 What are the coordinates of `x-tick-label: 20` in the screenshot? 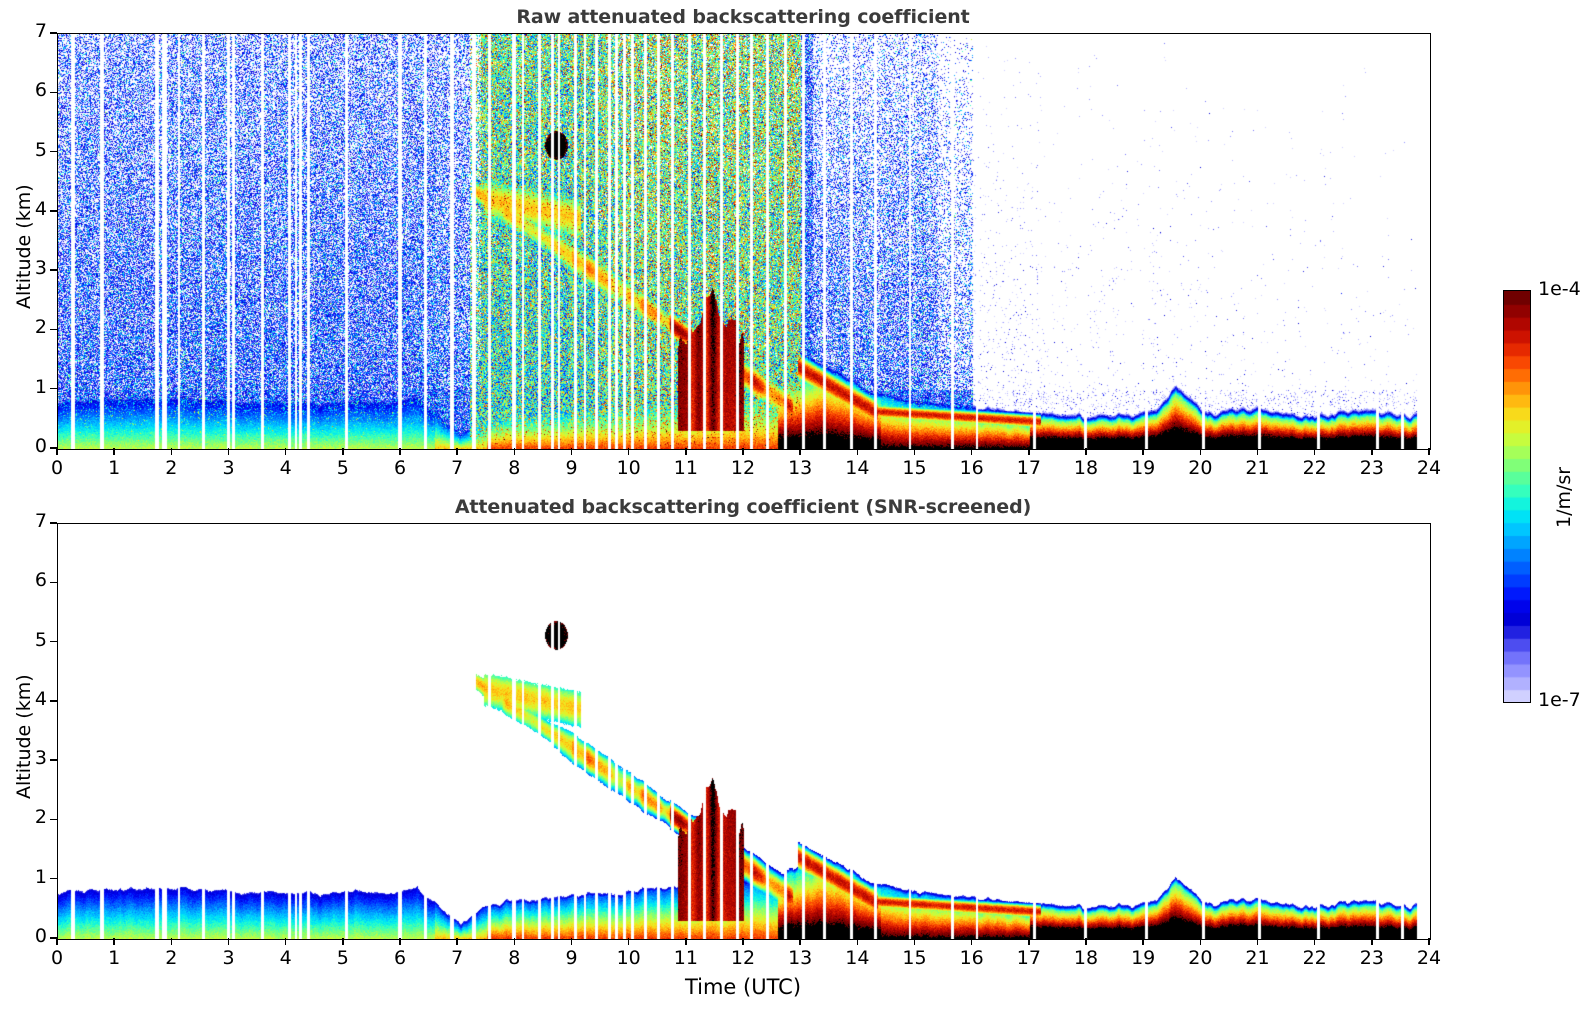 It's located at (1200, 958).